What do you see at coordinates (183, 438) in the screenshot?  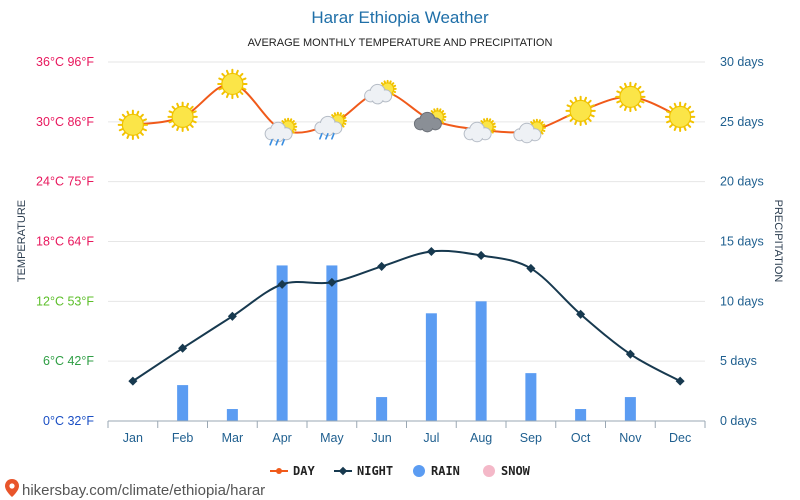 I see `x-tick-label: Feb` at bounding box center [183, 438].